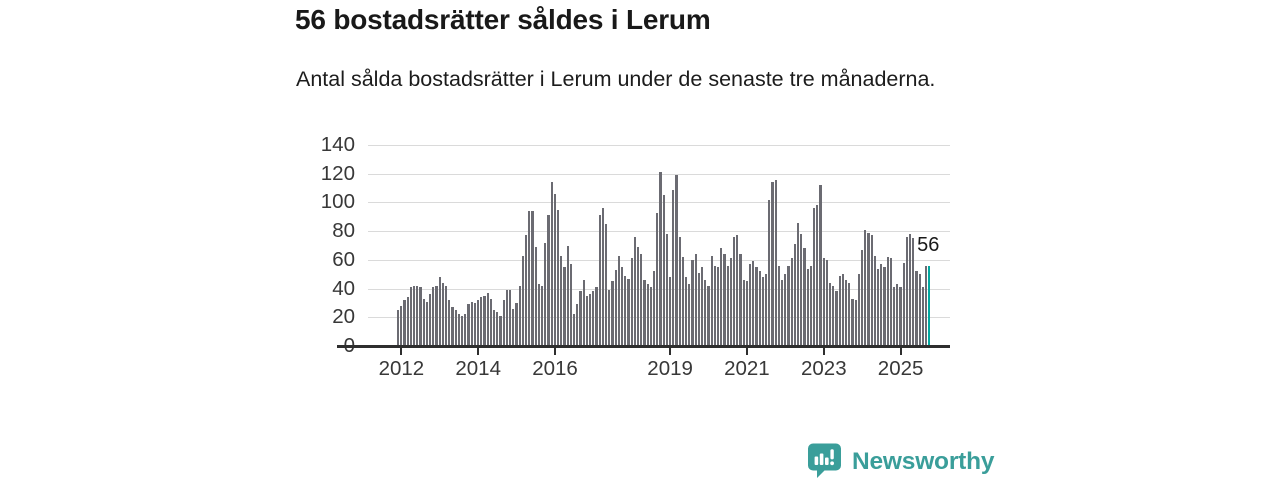 The height and width of the screenshot is (483, 1280). What do you see at coordinates (900, 462) in the screenshot?
I see `newsworthy-logo: Newsworthy` at bounding box center [900, 462].